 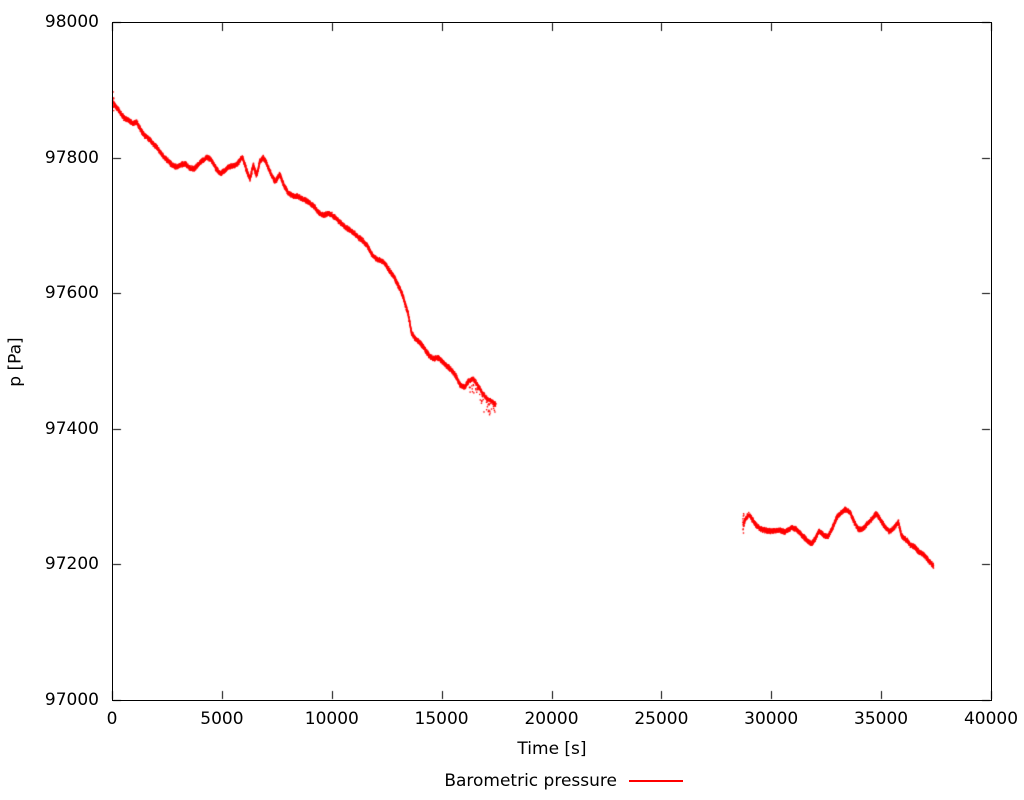 I want to click on x-tick-label-35000: 35000, so click(x=881, y=719).